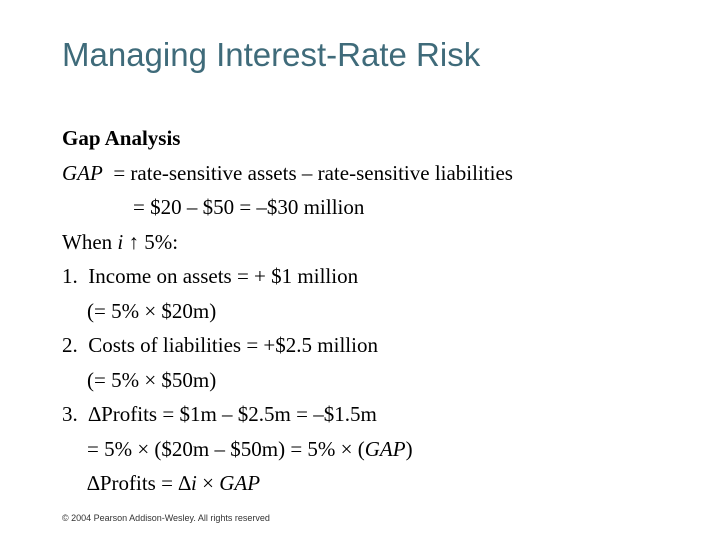 The height and width of the screenshot is (540, 720). Describe the element at coordinates (287, 483) in the screenshot. I see `profit-formula: ∆Profits = ∆i × GAP` at that location.